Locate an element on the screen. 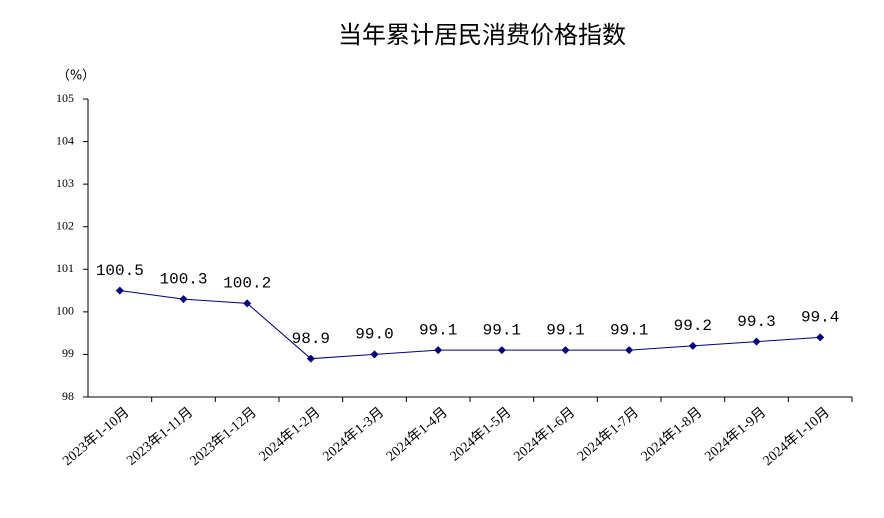 The height and width of the screenshot is (518, 884). x-tick-label: 2024年1-5月 is located at coordinates (480, 434).